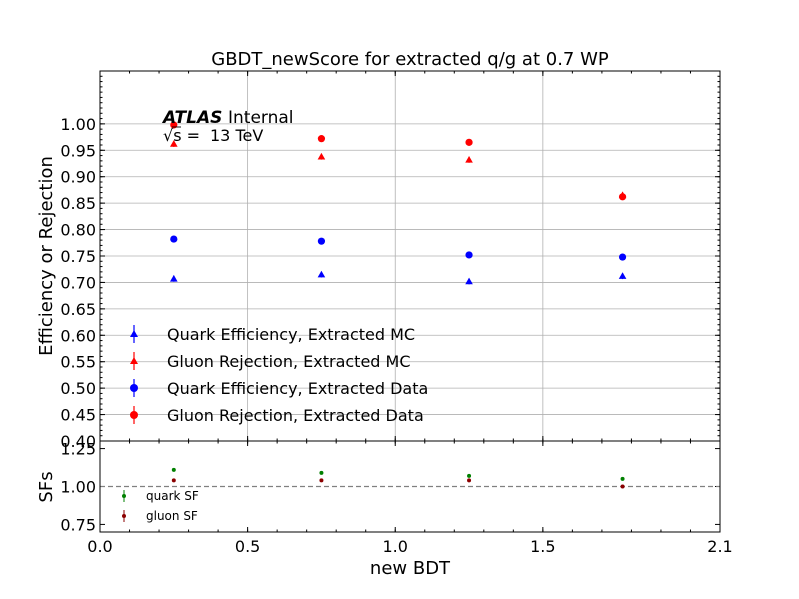 The height and width of the screenshot is (599, 799). Describe the element at coordinates (78, 388) in the screenshot. I see `main-y-tick-label: 0.50` at that location.